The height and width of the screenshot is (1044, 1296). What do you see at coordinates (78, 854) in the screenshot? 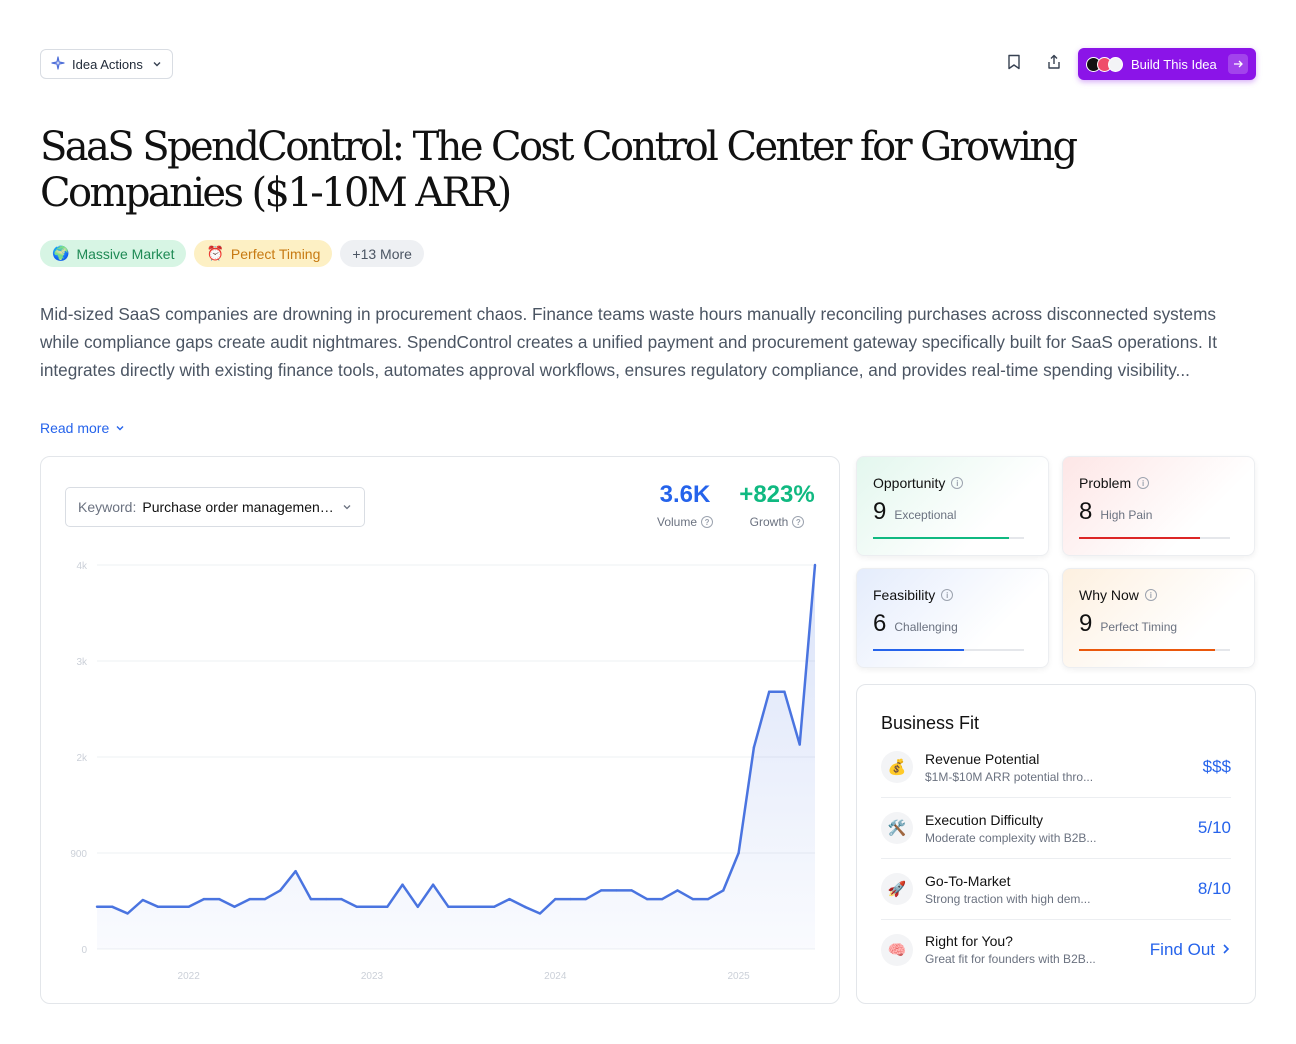
I see `y-tick-label: 900` at bounding box center [78, 854].